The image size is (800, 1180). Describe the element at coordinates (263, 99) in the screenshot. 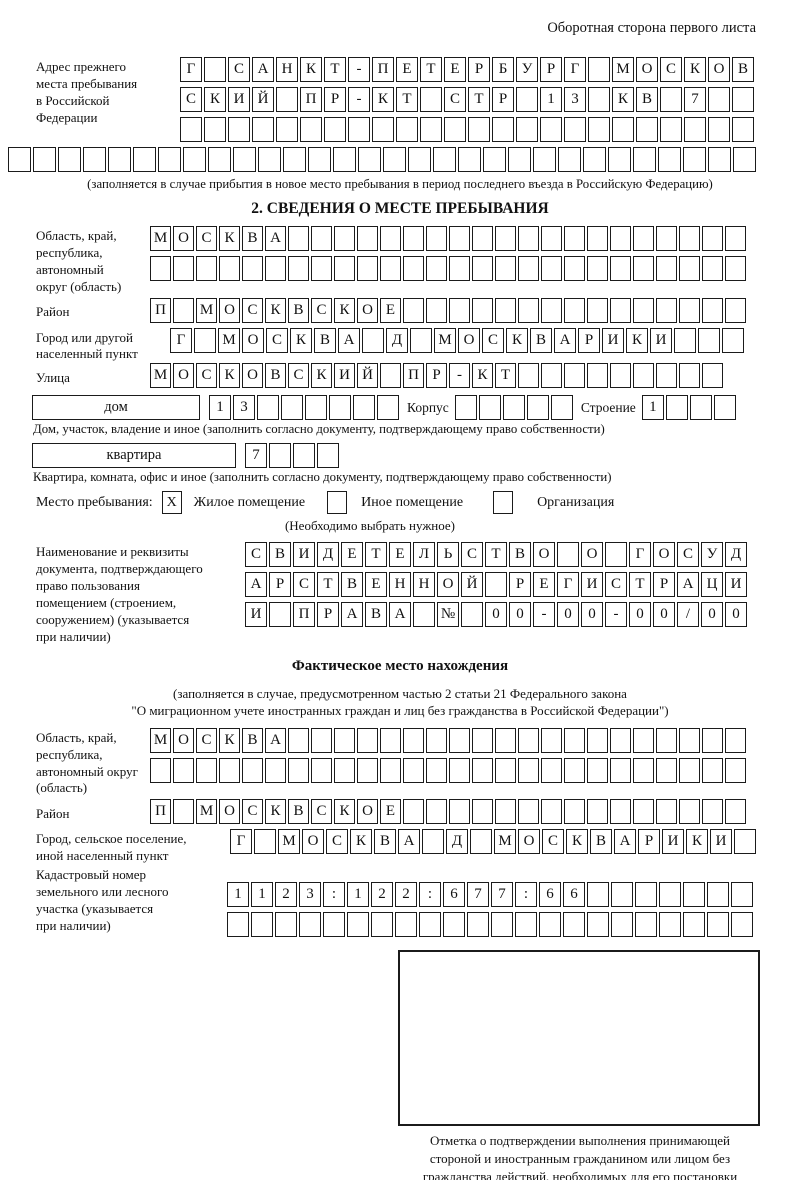

I see `char-cell: Й` at that location.